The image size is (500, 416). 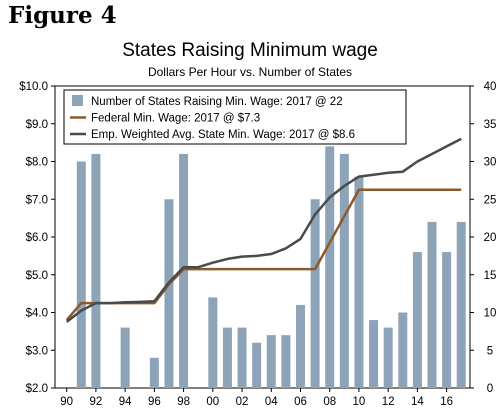 I want to click on legend-box, so click(x=235, y=117).